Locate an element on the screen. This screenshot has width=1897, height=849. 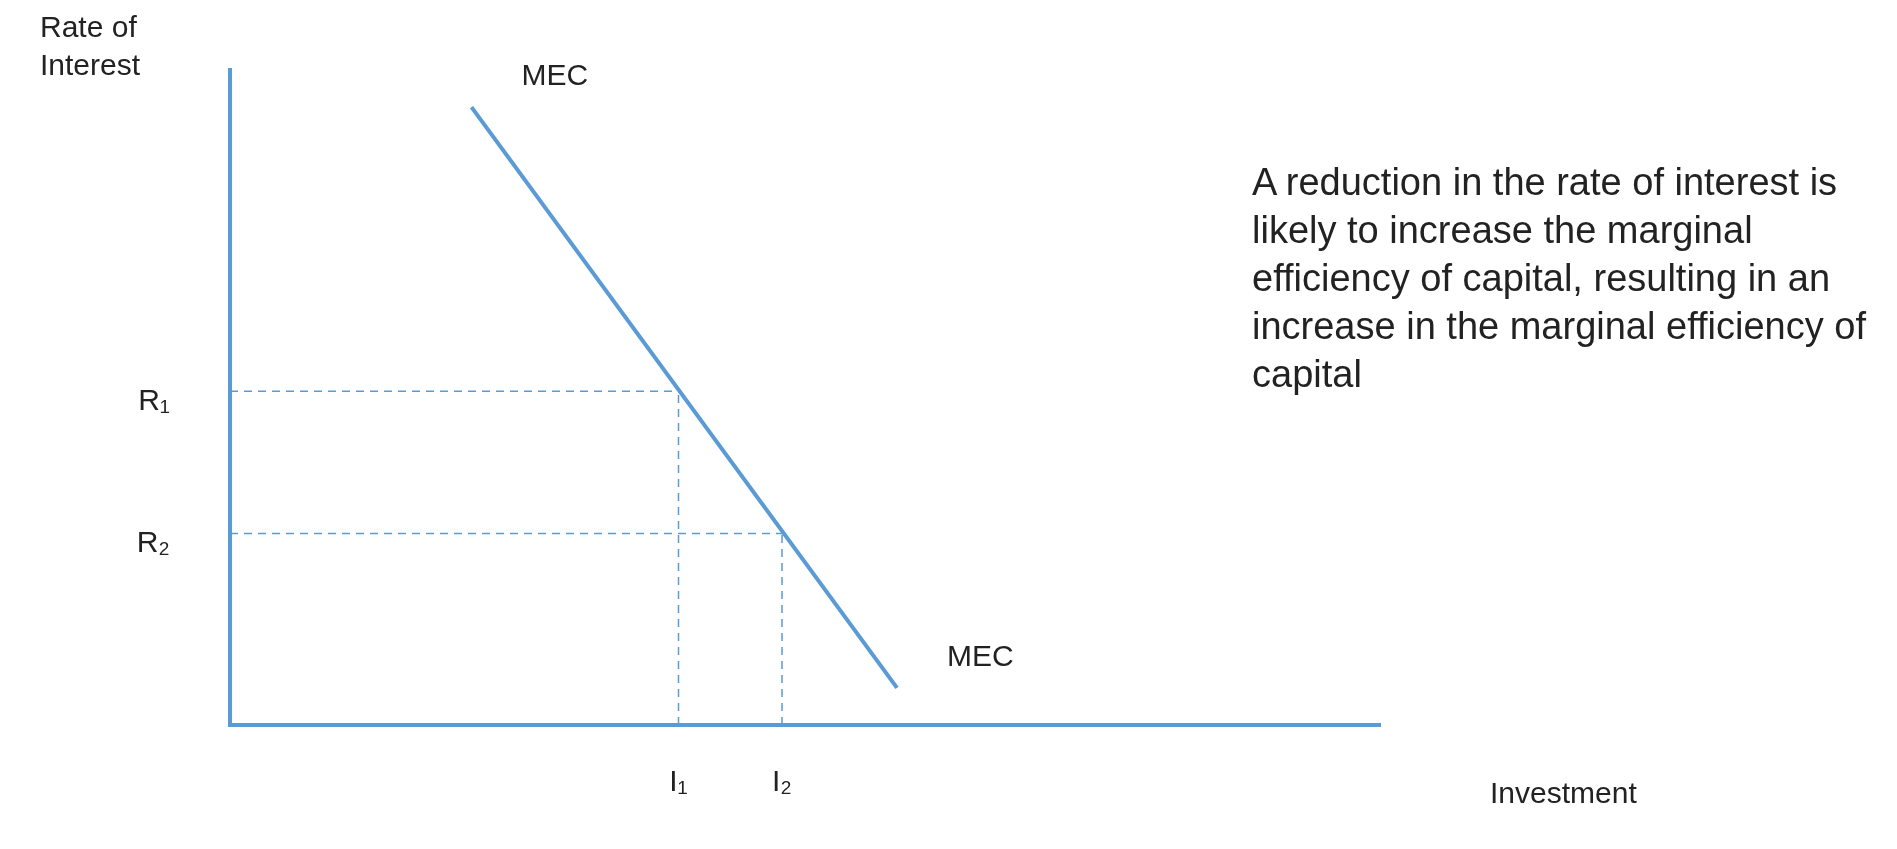
ref-line-label: R₁ is located at coordinates (154, 399).